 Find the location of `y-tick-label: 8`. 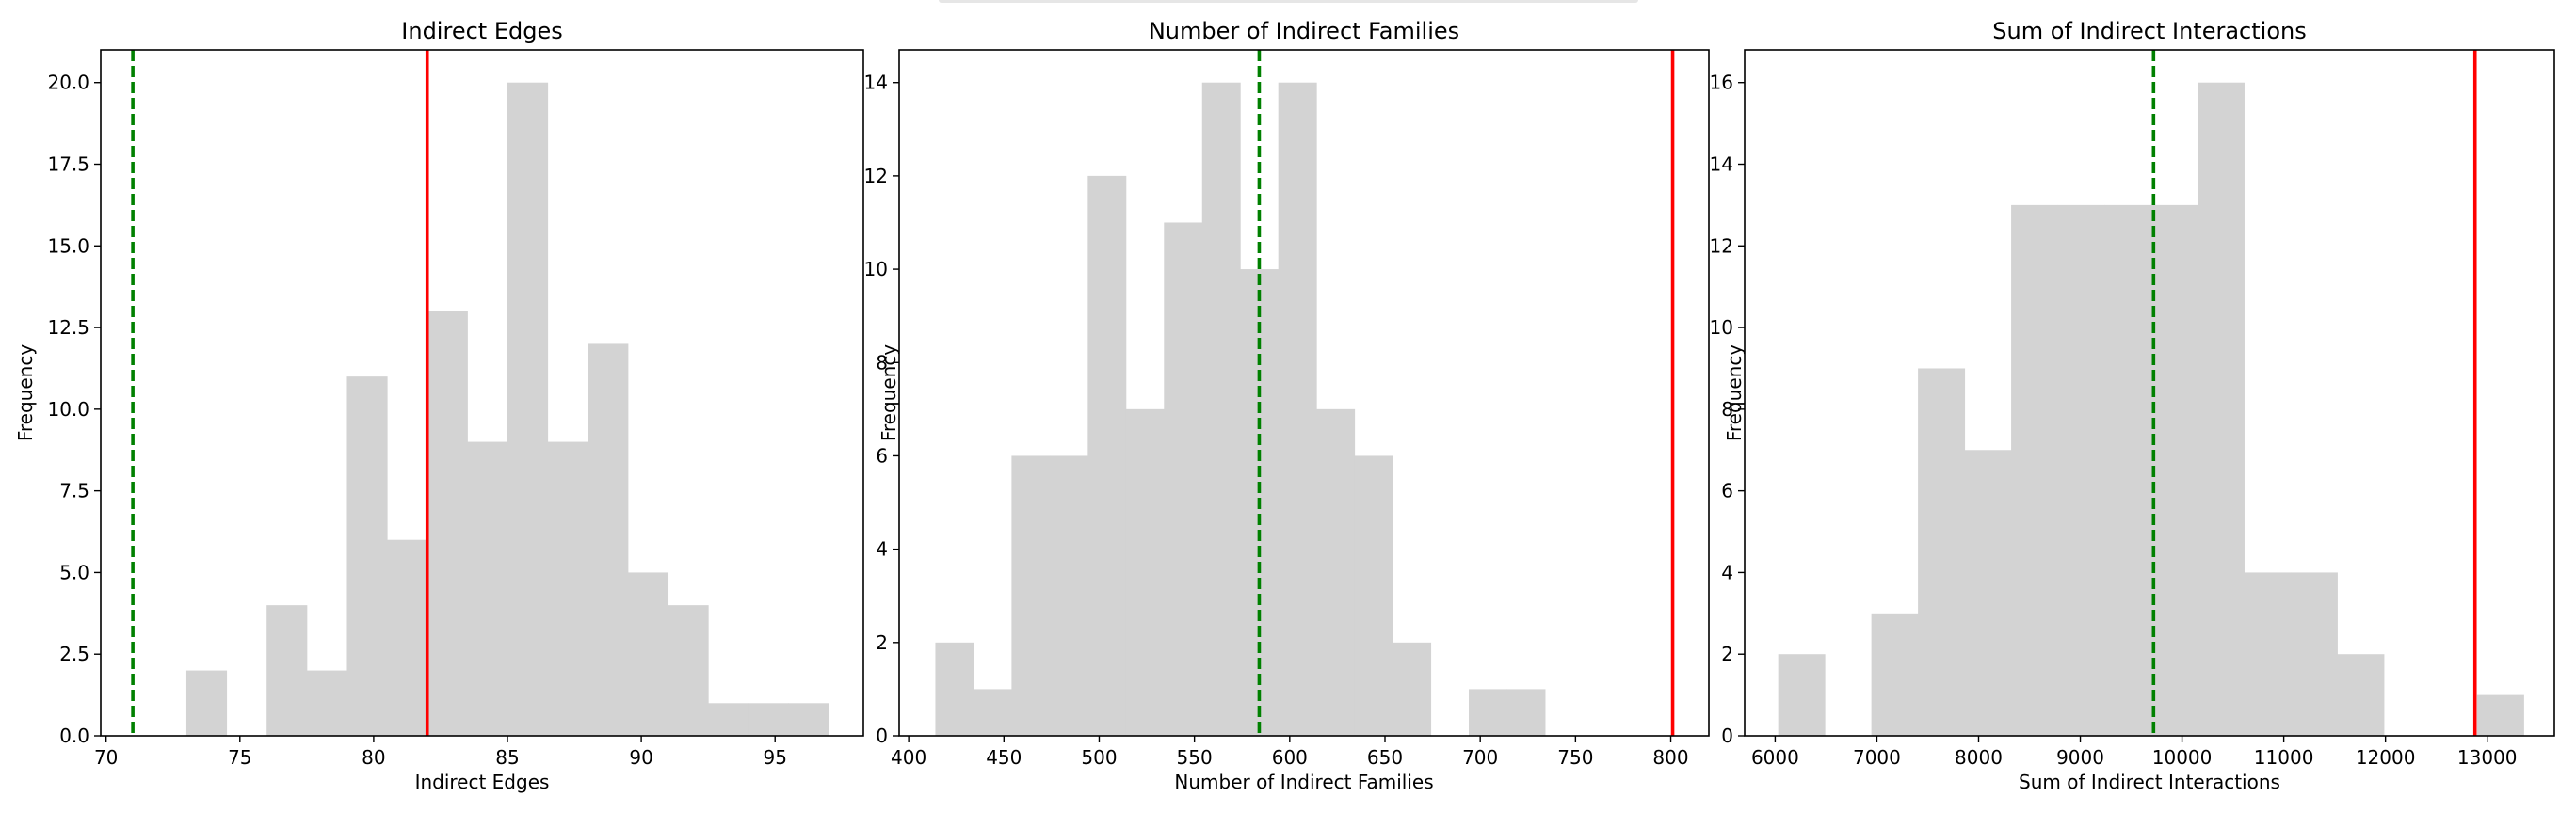

y-tick-label: 8 is located at coordinates (1727, 409).